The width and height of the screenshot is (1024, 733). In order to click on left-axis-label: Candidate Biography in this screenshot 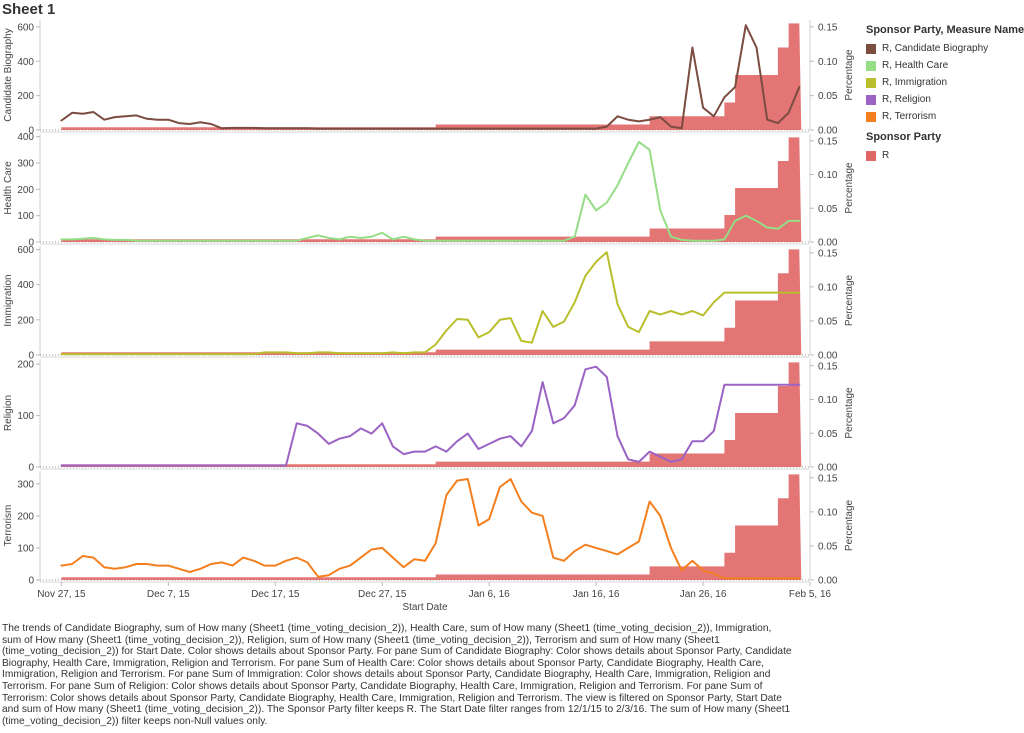, I will do `click(8, 74)`.